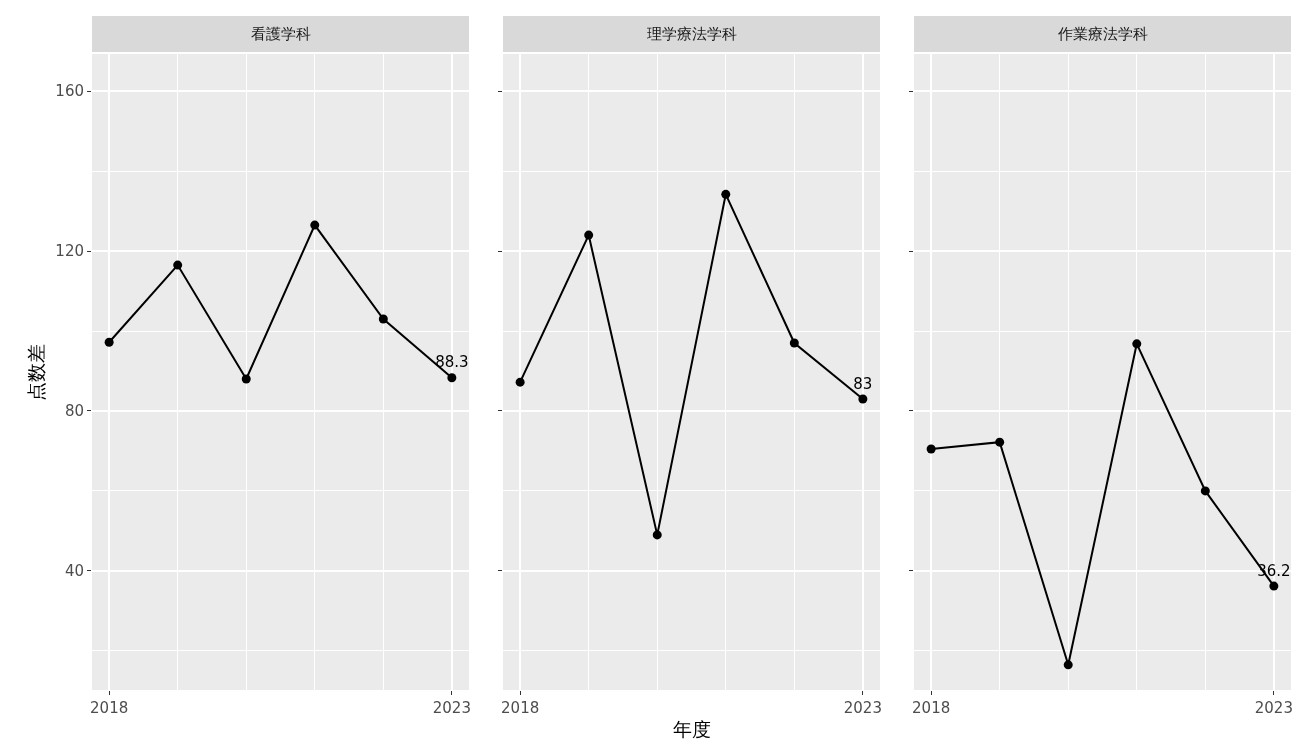 Image resolution: width=1297 pixels, height=747 pixels. Describe the element at coordinates (74, 571) in the screenshot. I see `y-tick-label: 40` at that location.